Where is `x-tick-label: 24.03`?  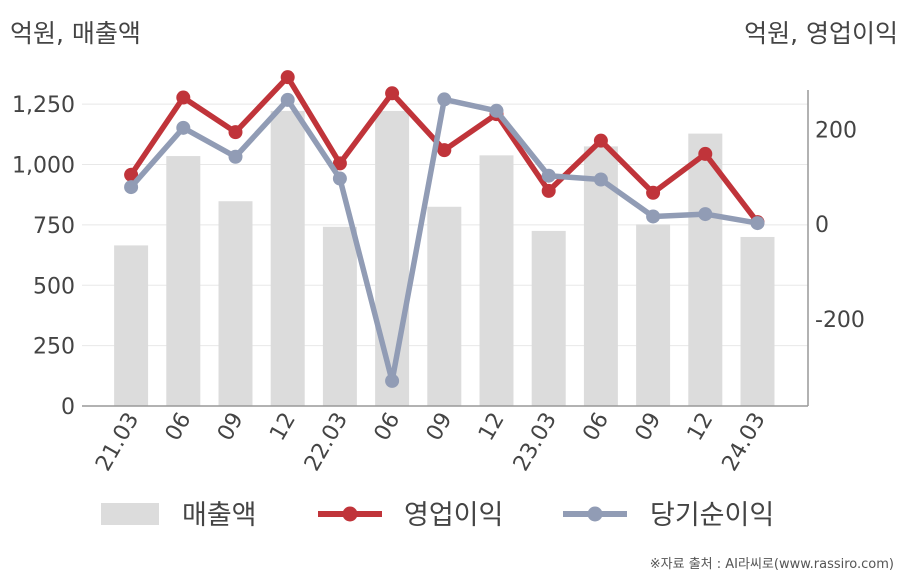
x-tick-label: 24.03 is located at coordinates (744, 442).